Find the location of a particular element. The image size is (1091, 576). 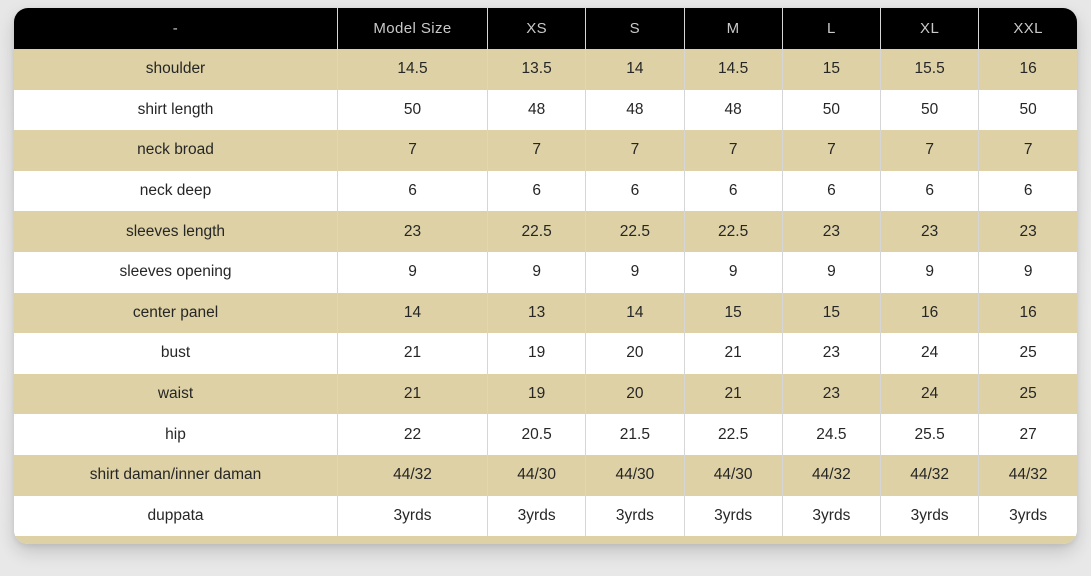

row-label: sleeves opening is located at coordinates (176, 272).